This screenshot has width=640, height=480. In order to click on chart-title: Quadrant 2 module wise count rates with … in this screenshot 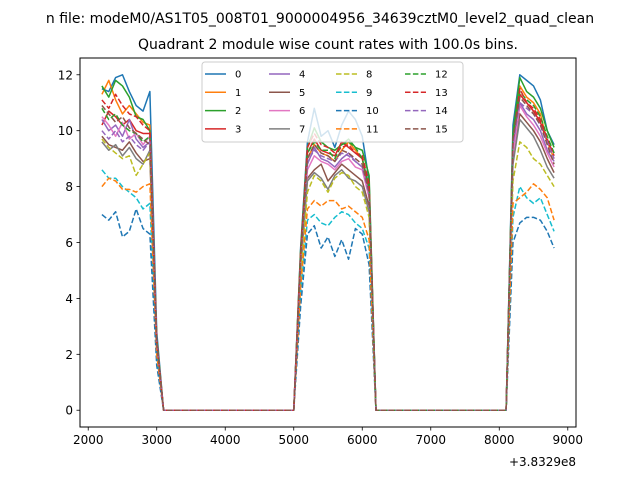, I will do `click(328, 45)`.